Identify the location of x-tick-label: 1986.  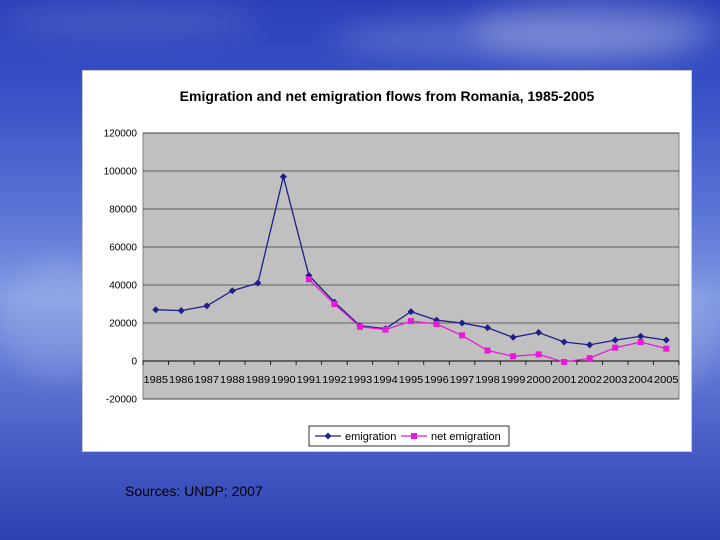
(181, 380).